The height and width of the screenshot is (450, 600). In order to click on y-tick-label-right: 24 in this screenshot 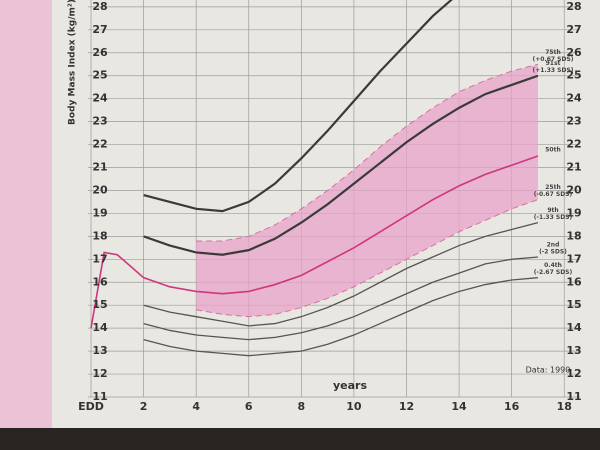, I will do `click(574, 98)`.